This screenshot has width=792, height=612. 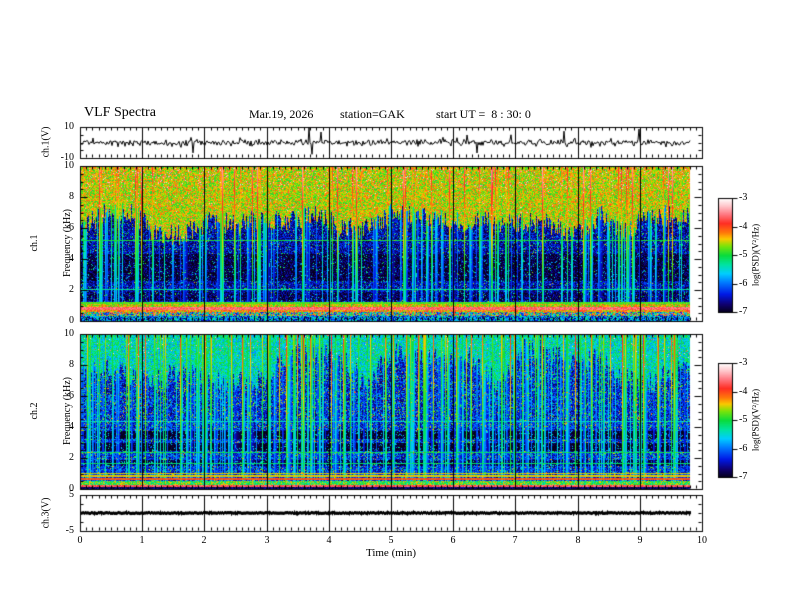 What do you see at coordinates (391, 540) in the screenshot?
I see `x-tick-label-5: 5` at bounding box center [391, 540].